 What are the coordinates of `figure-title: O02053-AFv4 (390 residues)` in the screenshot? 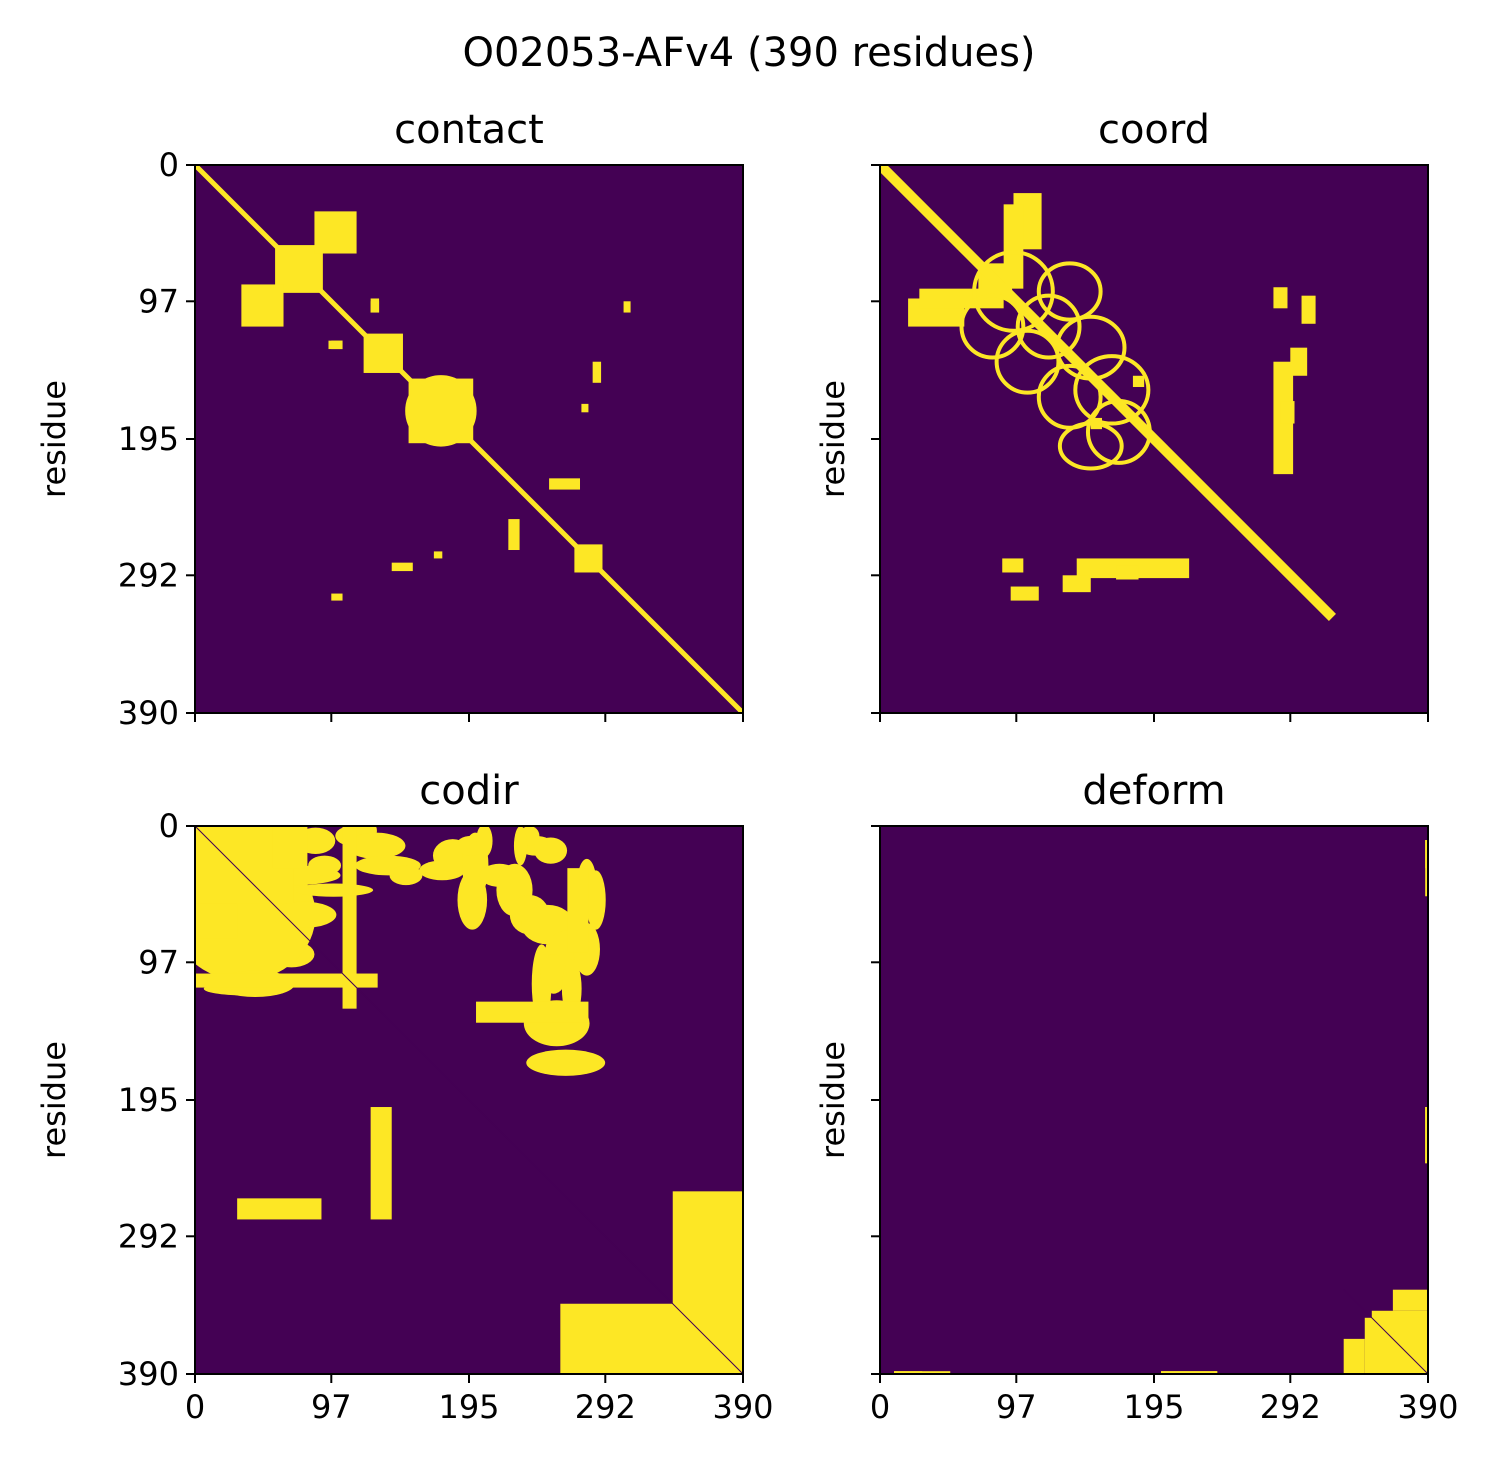 It's located at (748, 53).